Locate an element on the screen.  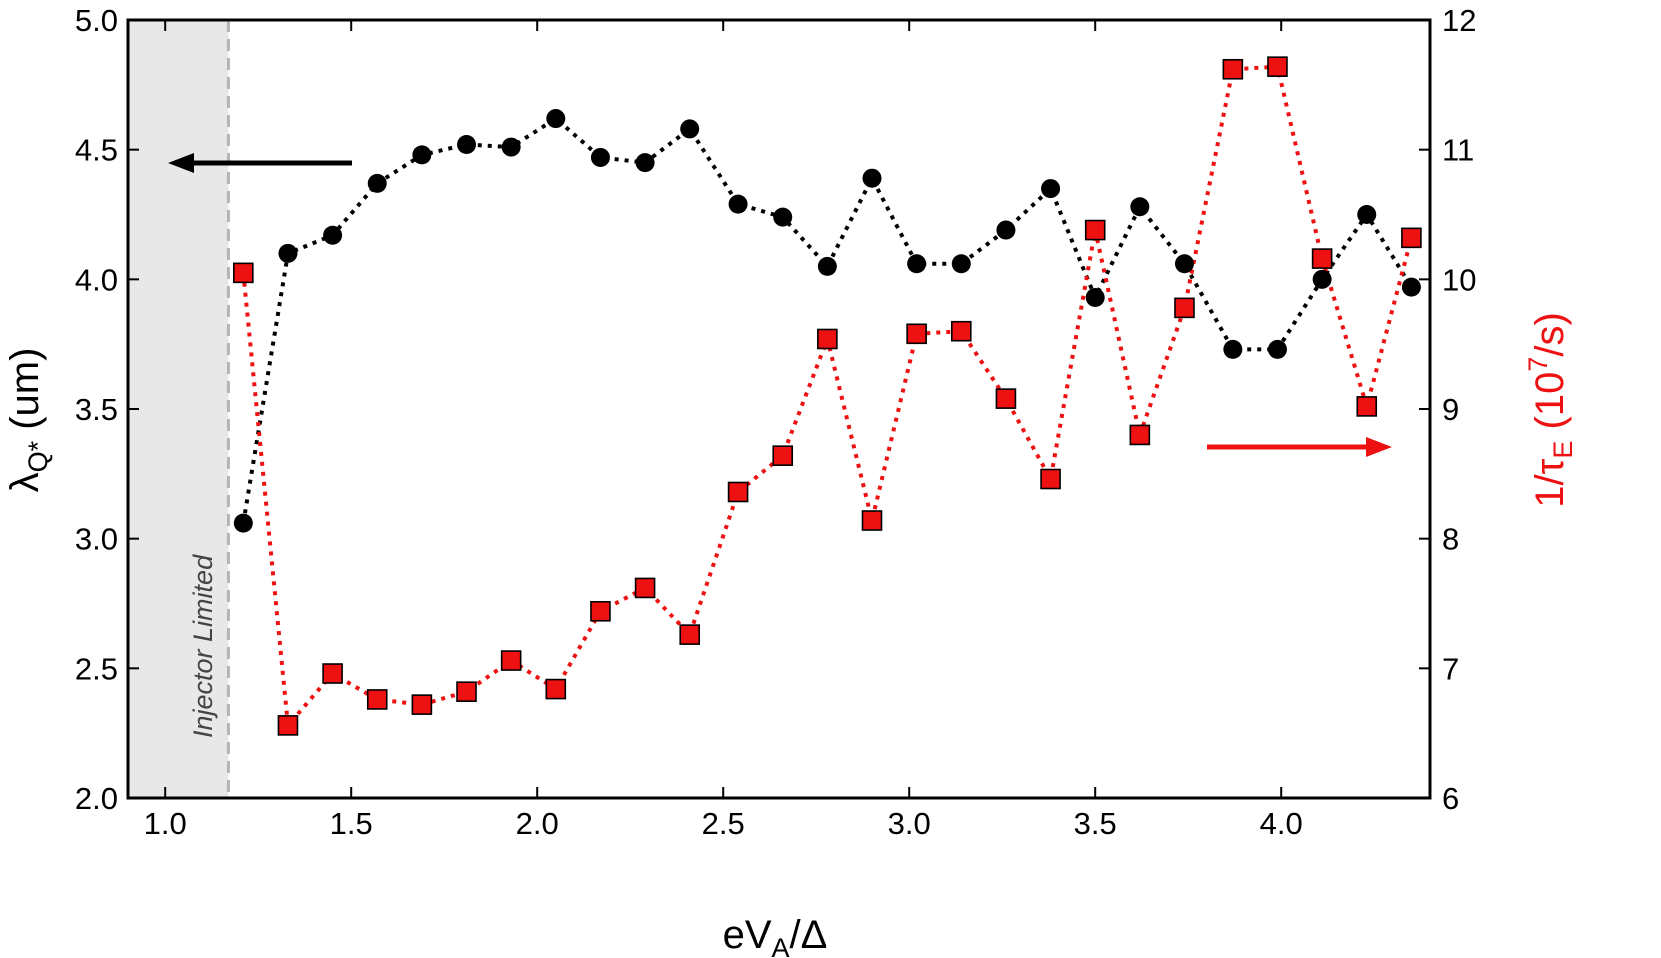
y-left-tick-label-6: 5.0 is located at coordinates (96, 20).